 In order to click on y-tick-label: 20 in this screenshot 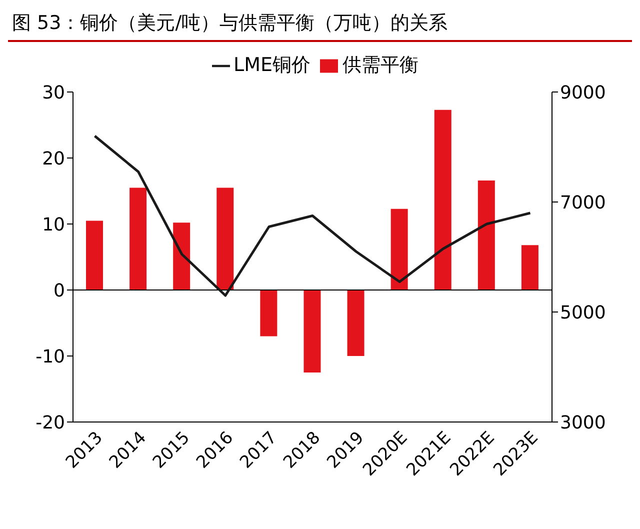, I will do `click(53, 159)`.